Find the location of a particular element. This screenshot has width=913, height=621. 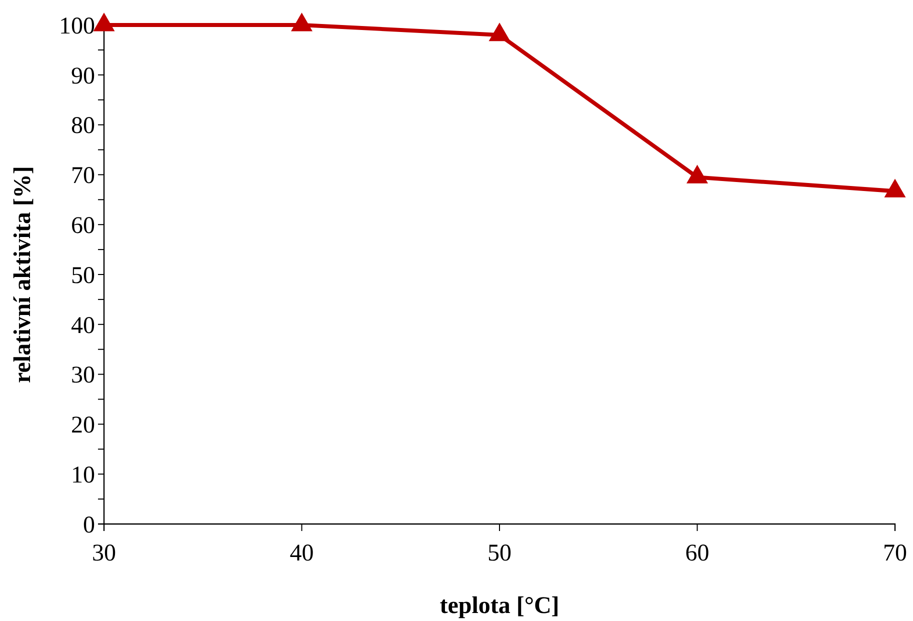

x-tick-label: 40 is located at coordinates (302, 553).